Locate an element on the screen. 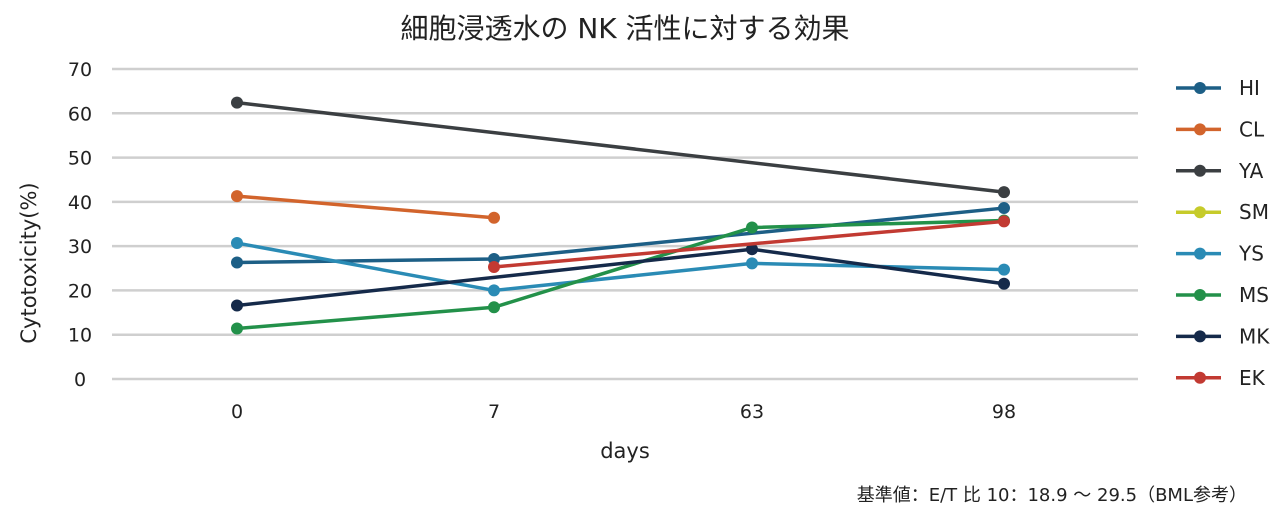 This screenshot has height=515, width=1280. legend-swatch-marker-mk is located at coordinates (1200, 336).